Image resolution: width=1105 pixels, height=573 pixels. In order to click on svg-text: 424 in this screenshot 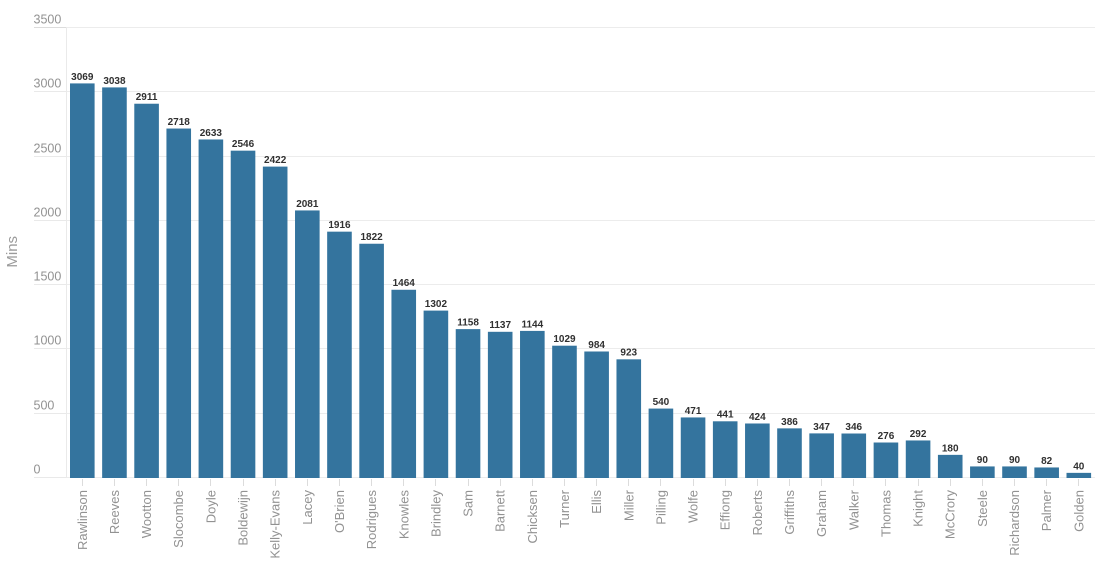, I will do `click(757, 417)`.